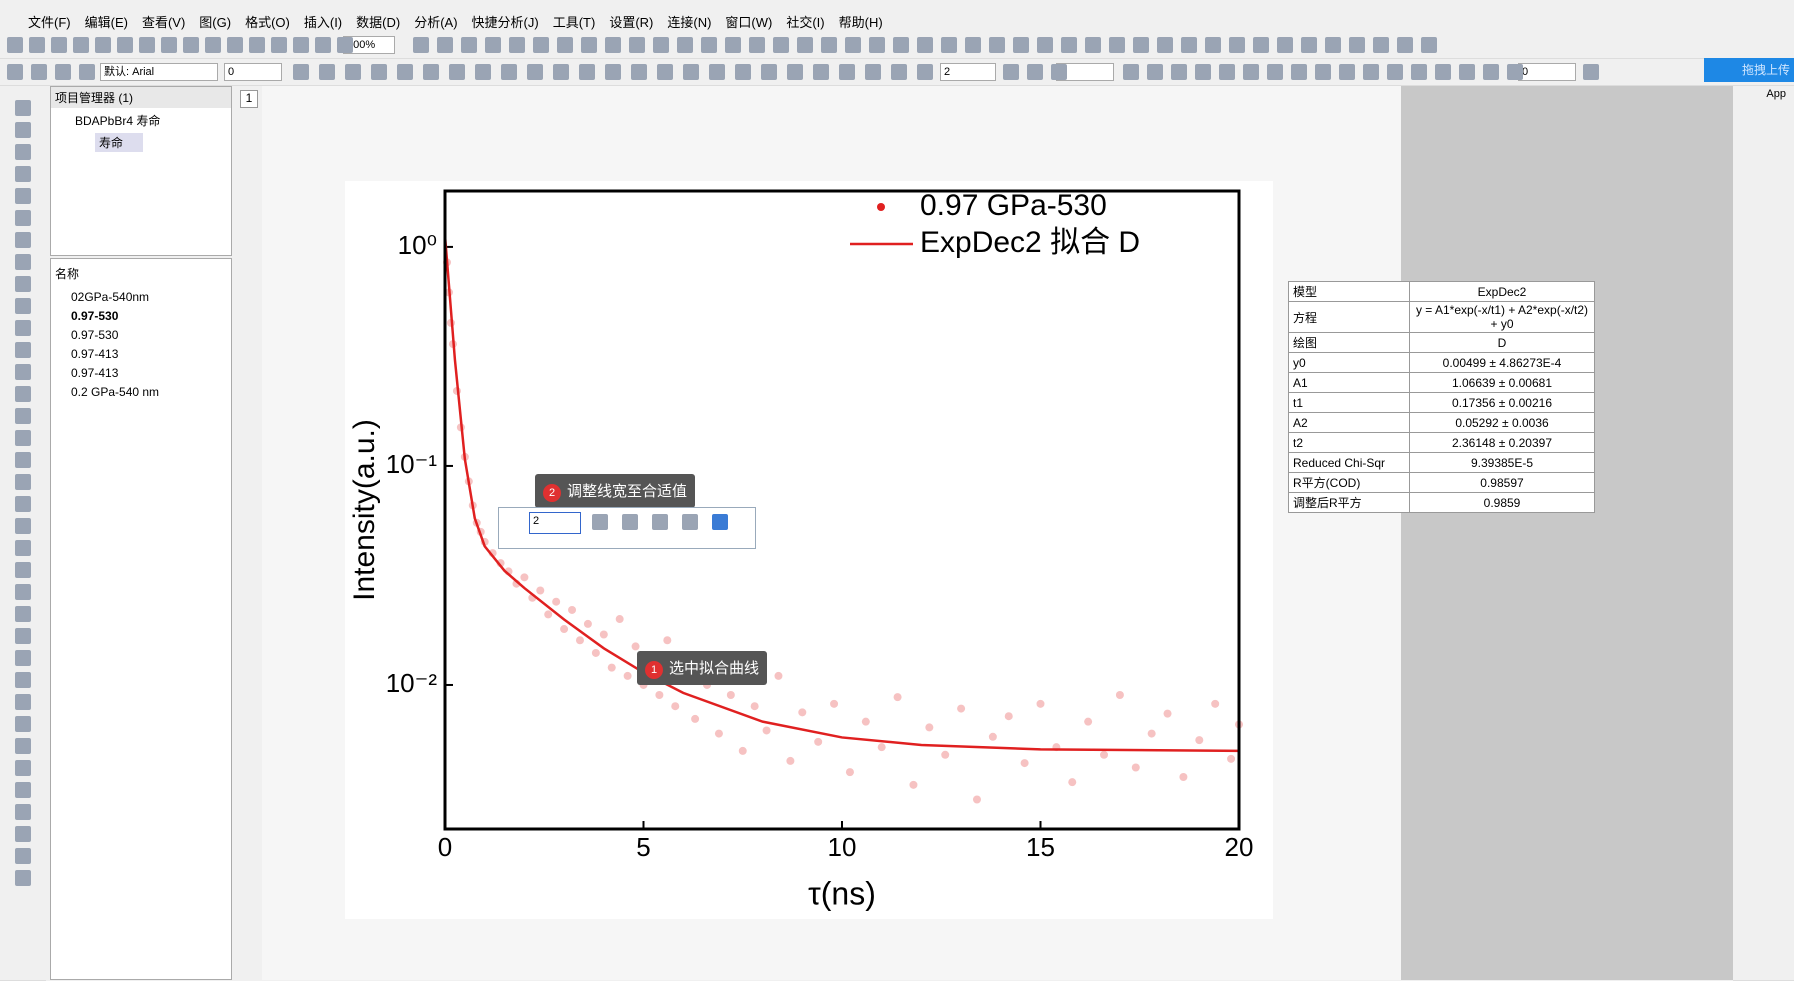  I want to click on menu-item: 设置(R), so click(631, 22).